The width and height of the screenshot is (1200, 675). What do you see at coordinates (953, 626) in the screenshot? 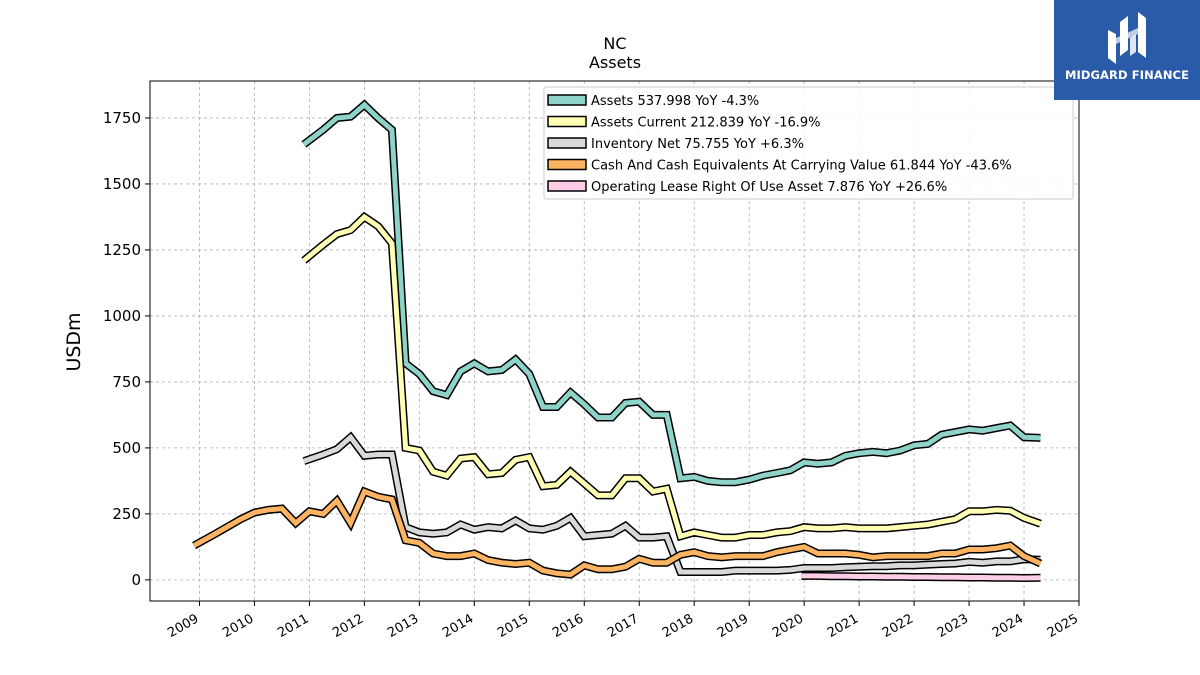
I see `x-tick-label: 2023` at bounding box center [953, 626].